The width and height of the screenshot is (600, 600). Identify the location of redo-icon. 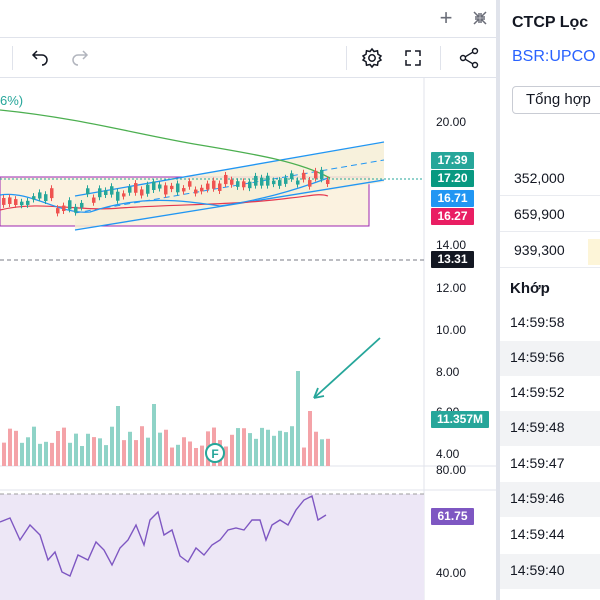
(80, 58).